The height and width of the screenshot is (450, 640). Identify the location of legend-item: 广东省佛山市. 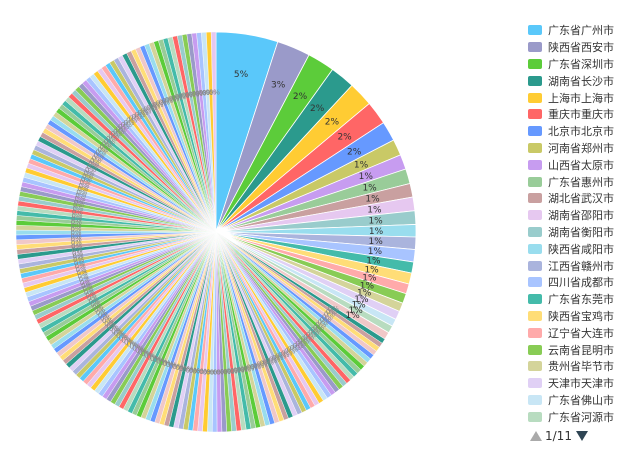
(582, 400).